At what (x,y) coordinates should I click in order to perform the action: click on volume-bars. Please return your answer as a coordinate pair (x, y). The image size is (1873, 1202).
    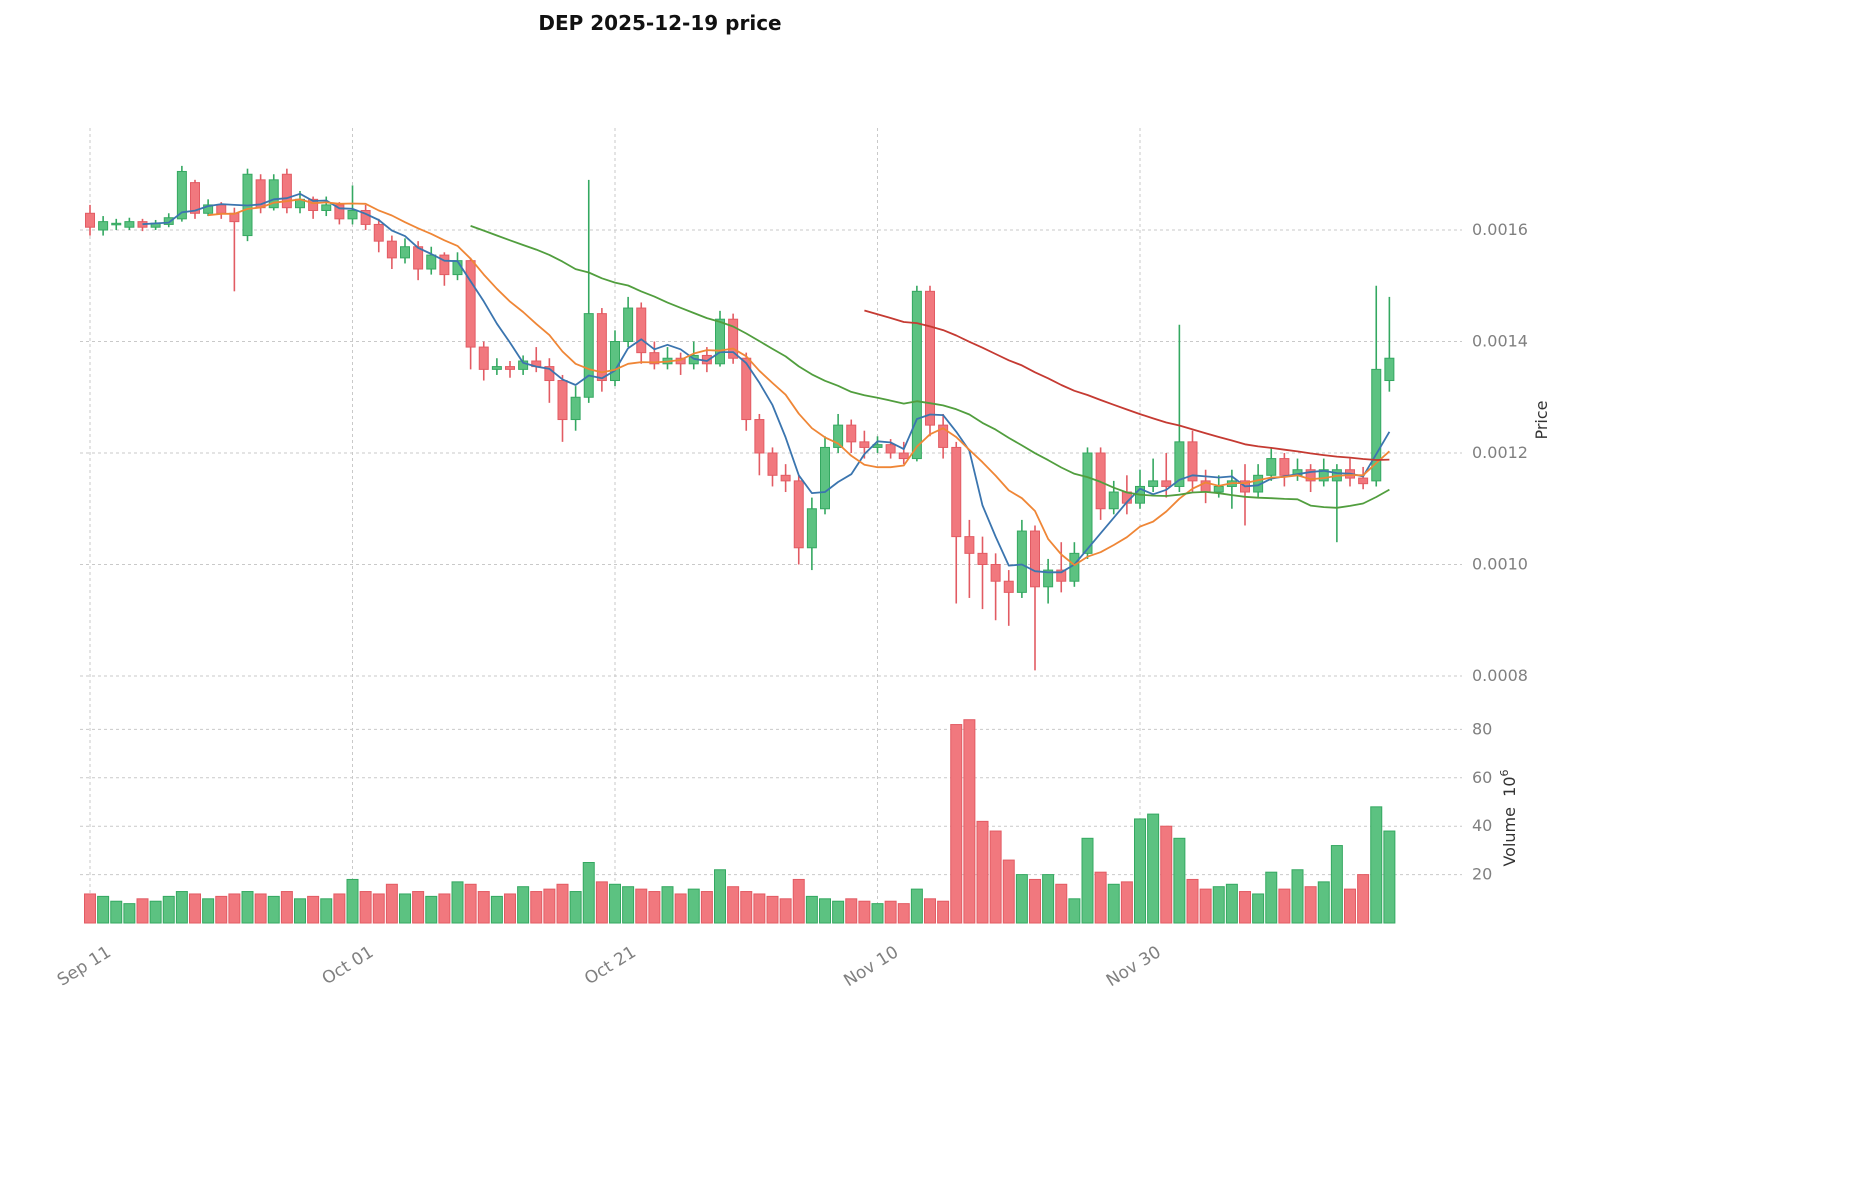
    Looking at the image, I should click on (740, 821).